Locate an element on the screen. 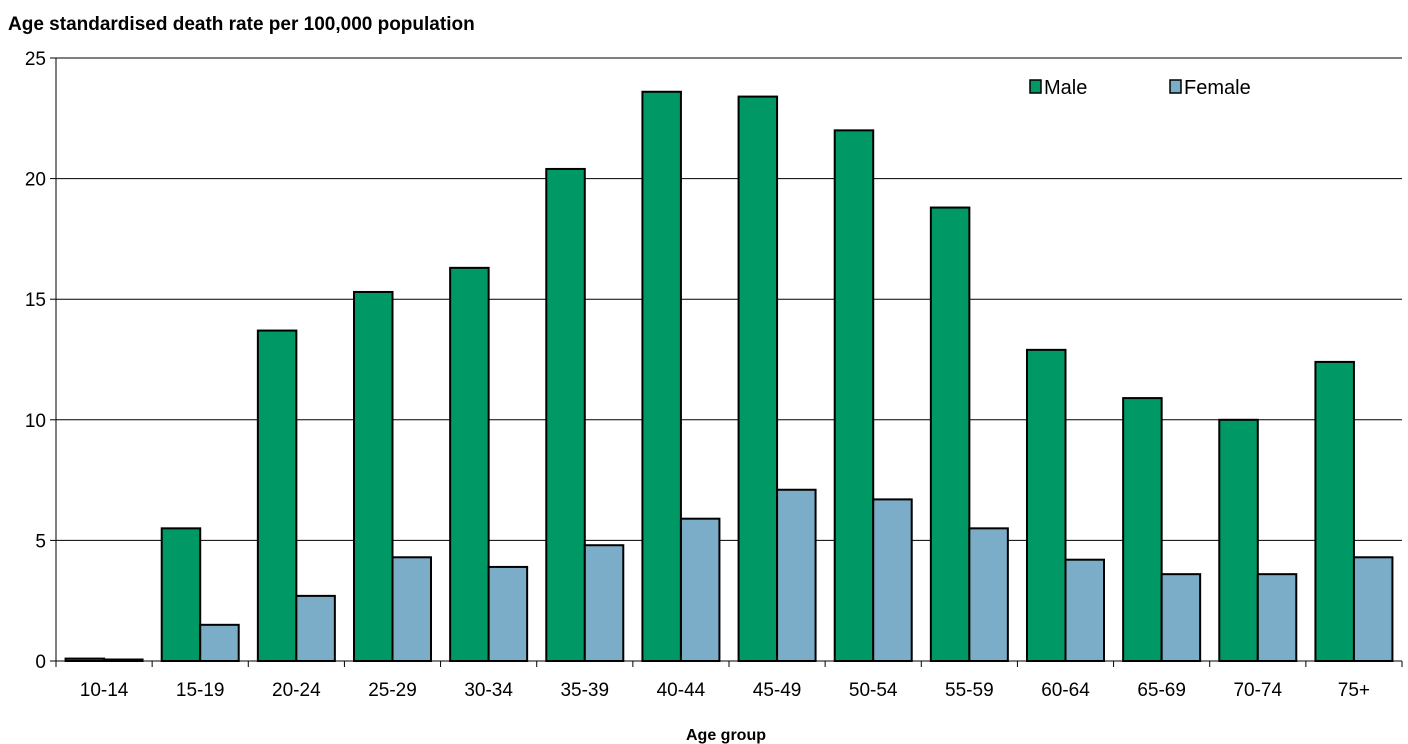 The width and height of the screenshot is (1408, 744). y-tick-label: 25 is located at coordinates (35, 59).